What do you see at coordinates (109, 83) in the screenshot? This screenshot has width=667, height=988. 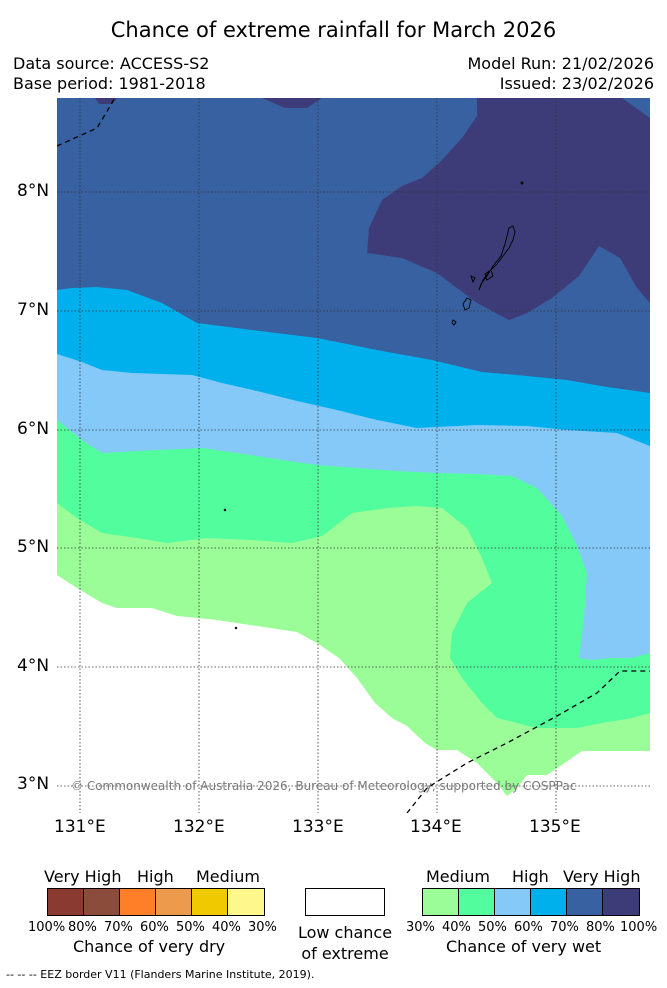 I see `base-period: Base period: 1981-2018` at bounding box center [109, 83].